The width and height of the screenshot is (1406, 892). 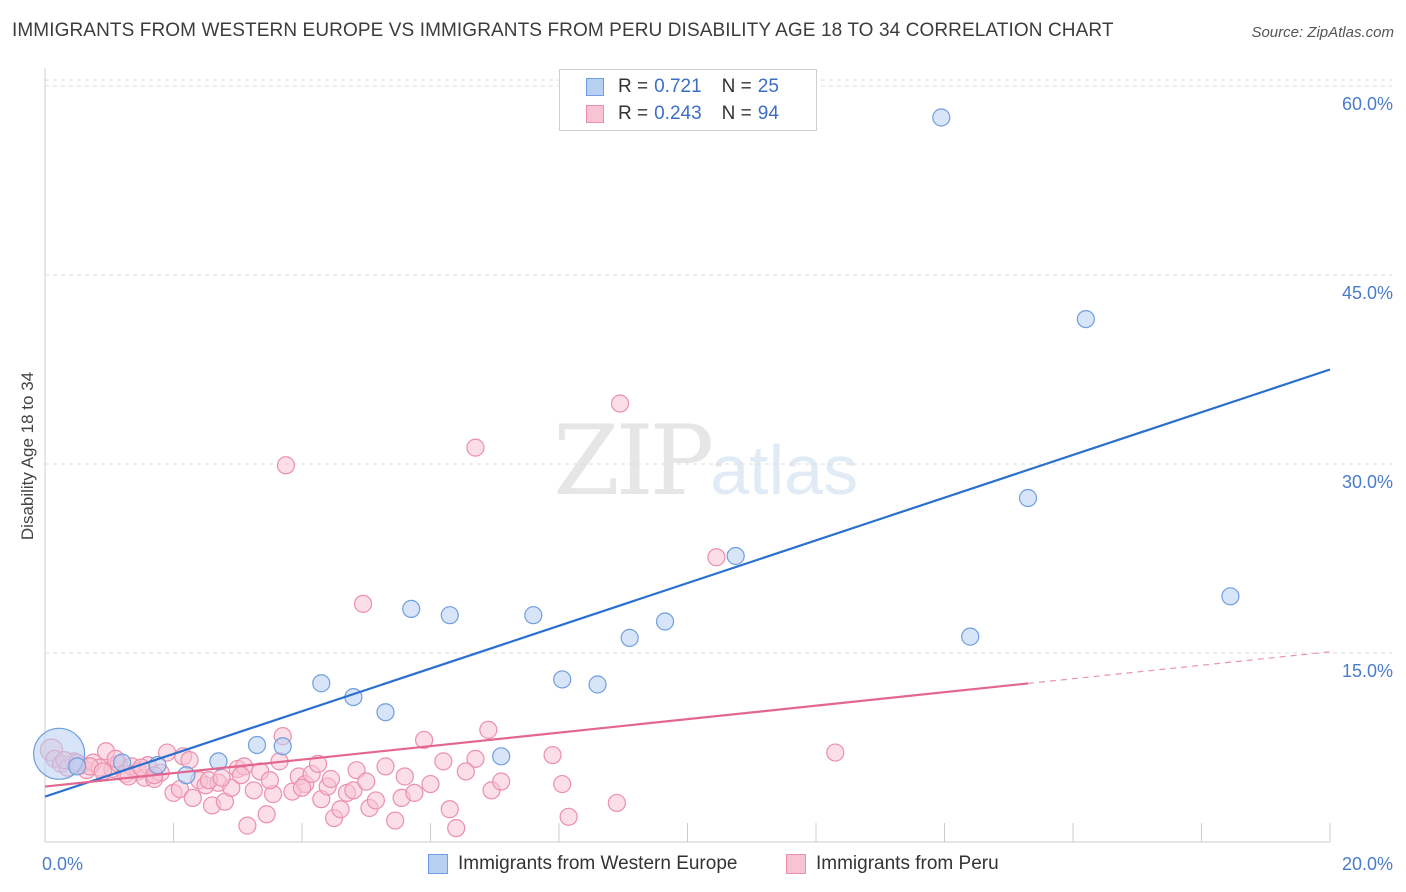 I want to click on source-credit: Source: ZipAtlas.com, so click(x=1322, y=32).